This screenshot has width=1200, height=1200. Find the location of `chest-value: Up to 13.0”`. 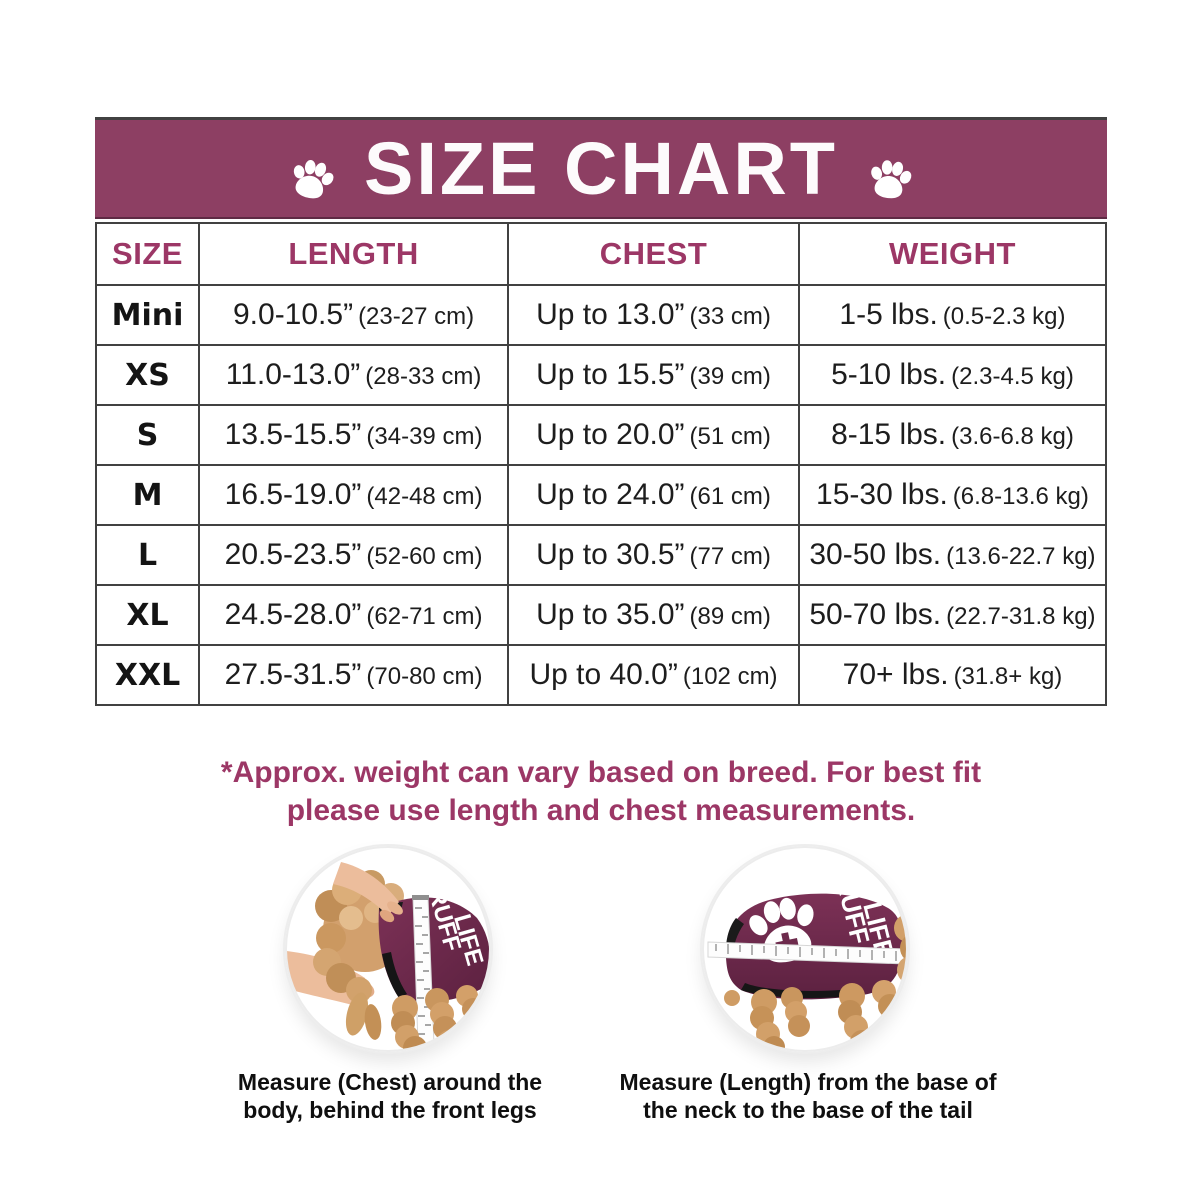

chest-value: Up to 13.0” is located at coordinates (610, 314).